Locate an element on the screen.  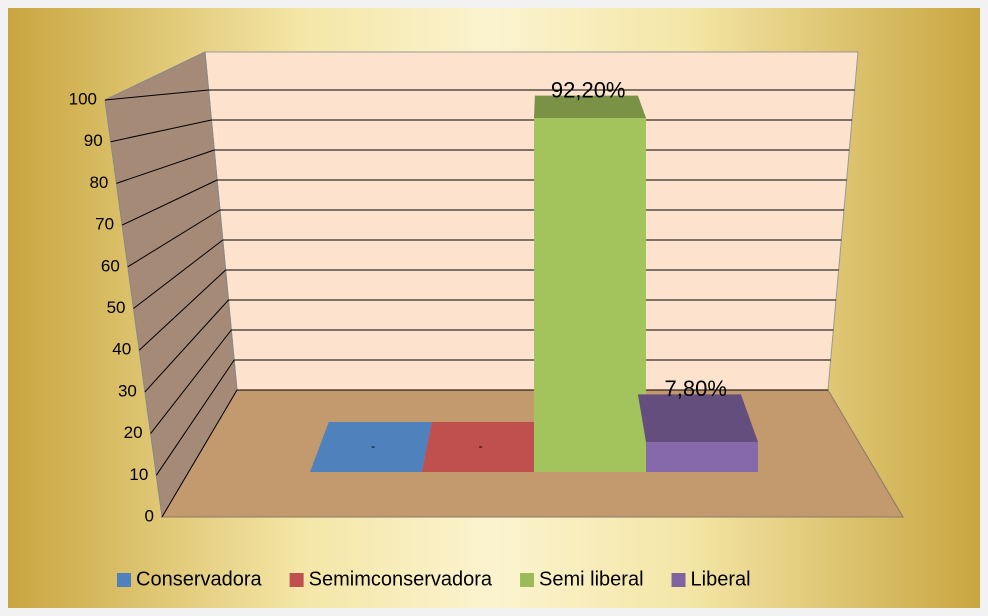
y-tick-label: 80 is located at coordinates (98, 182).